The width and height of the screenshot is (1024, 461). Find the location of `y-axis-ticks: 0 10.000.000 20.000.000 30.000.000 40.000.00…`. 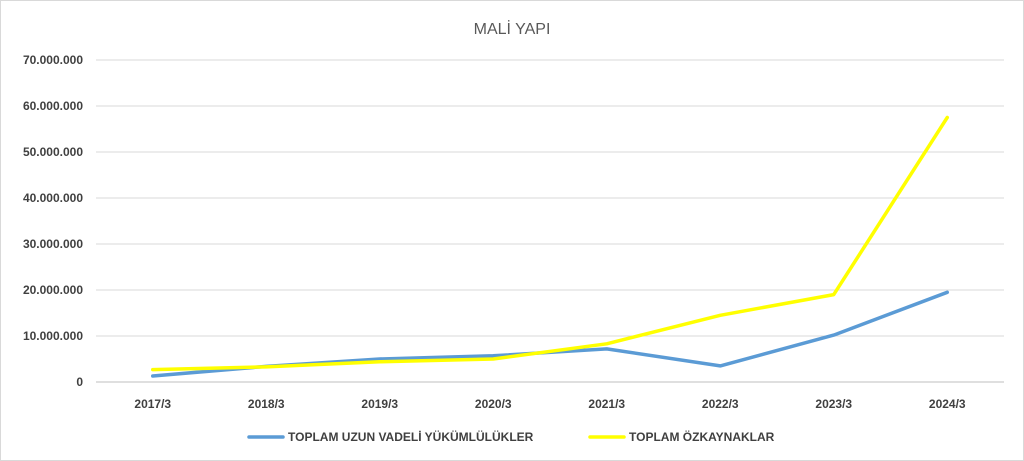

y-axis-ticks: 0 10.000.000 20.000.000 30.000.000 40.000.00… is located at coordinates (53, 221).